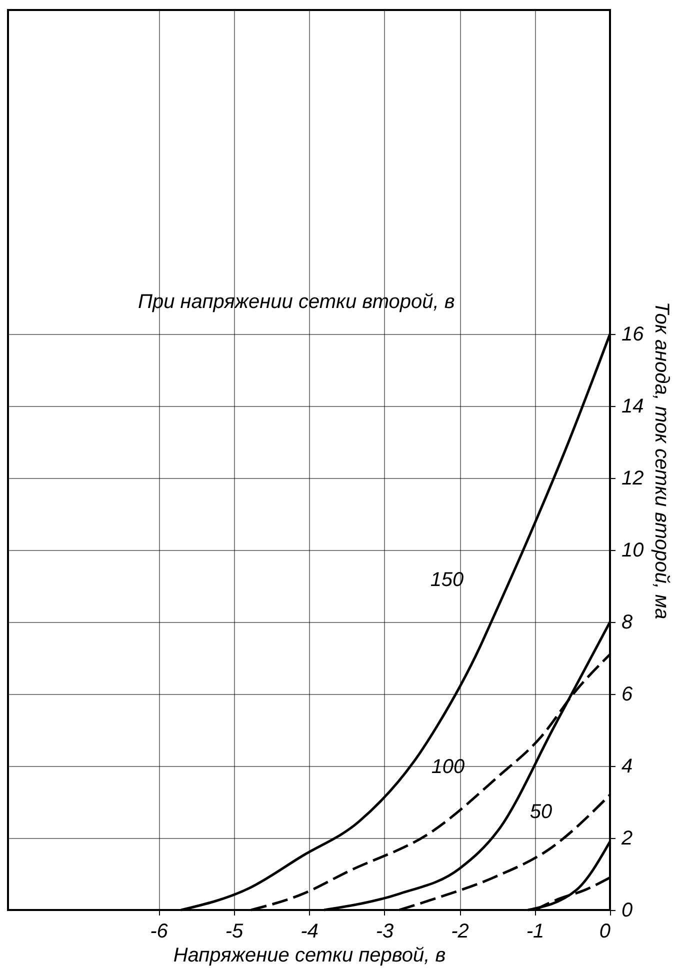 The width and height of the screenshot is (679, 980). I want to click on y-tick-label: 0, so click(627, 911).